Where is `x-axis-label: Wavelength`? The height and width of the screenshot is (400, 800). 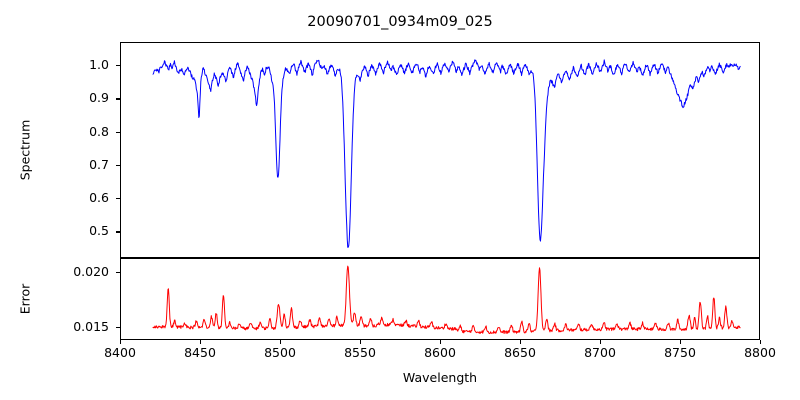 x-axis-label: Wavelength is located at coordinates (440, 377).